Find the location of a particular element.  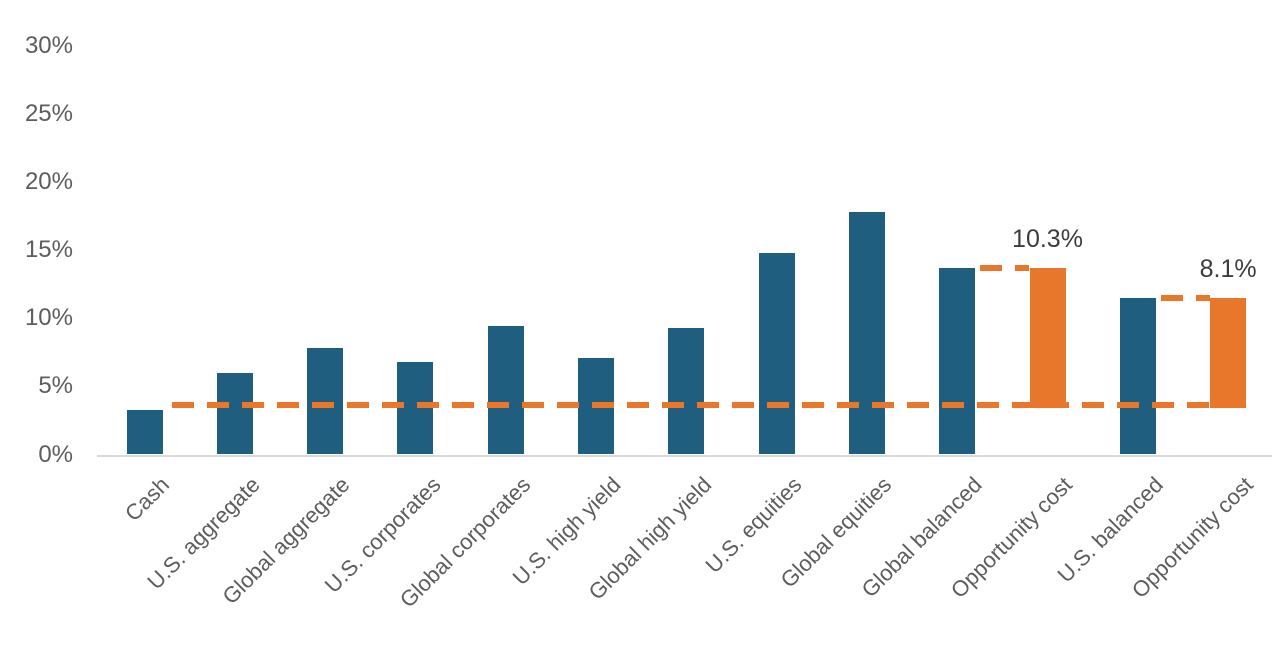

y-tick-label-25pct: 25% is located at coordinates (48, 113).